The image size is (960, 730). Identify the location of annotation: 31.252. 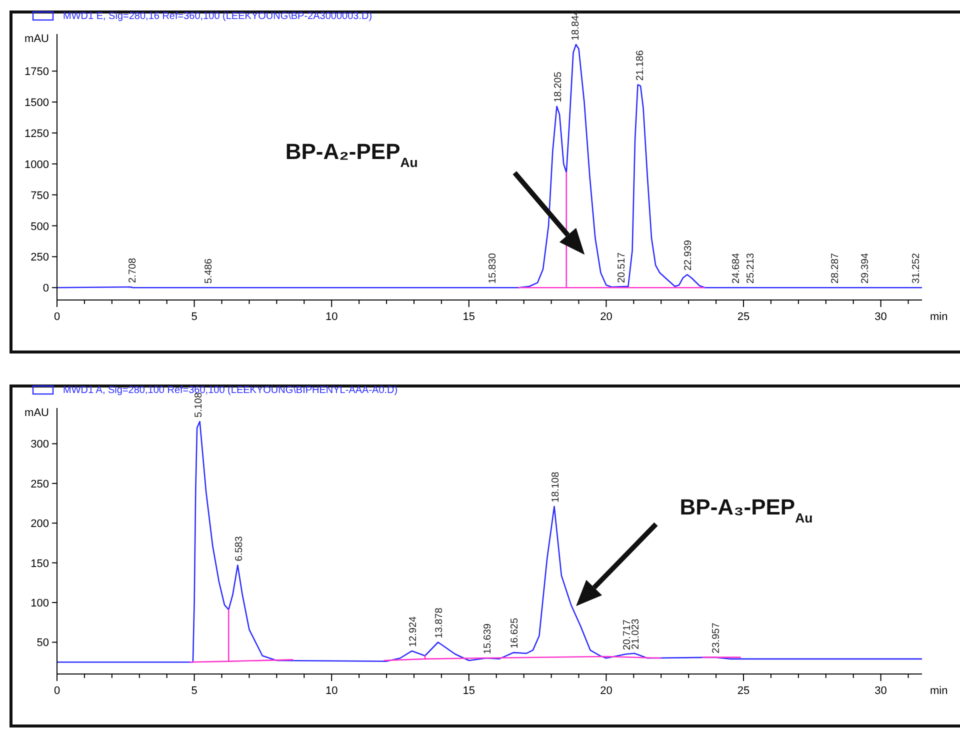
(916, 268).